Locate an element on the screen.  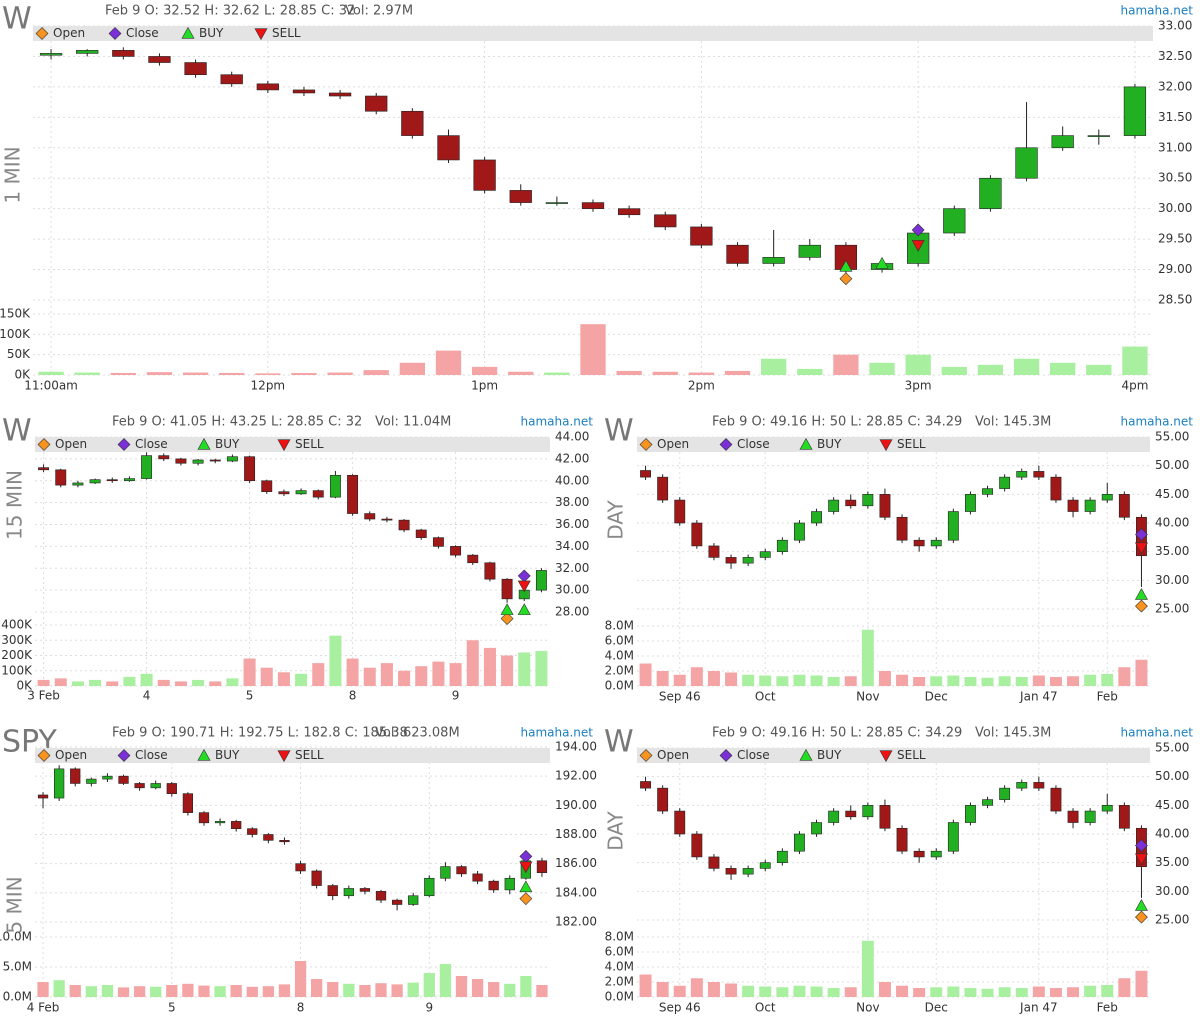
x-tick-label: 8 is located at coordinates (353, 696).